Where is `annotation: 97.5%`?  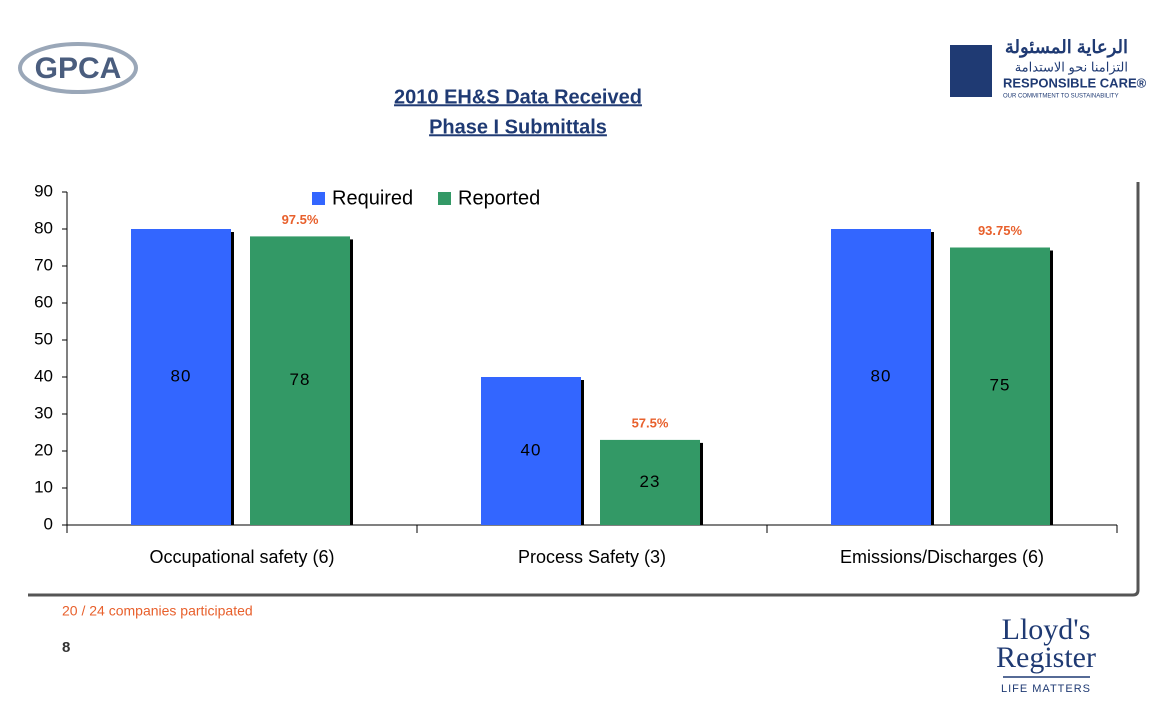
annotation: 97.5% is located at coordinates (300, 219).